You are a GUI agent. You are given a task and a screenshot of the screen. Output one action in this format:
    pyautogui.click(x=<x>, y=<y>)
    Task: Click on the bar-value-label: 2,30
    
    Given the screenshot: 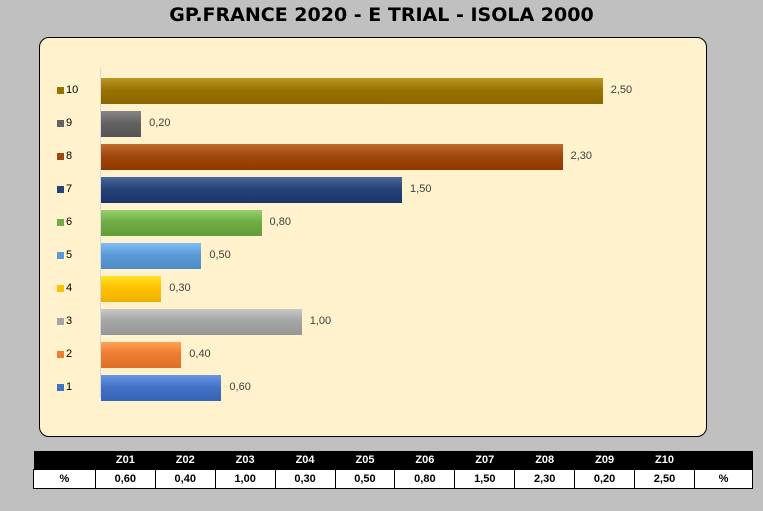 What is the action you would take?
    pyautogui.click(x=581, y=156)
    